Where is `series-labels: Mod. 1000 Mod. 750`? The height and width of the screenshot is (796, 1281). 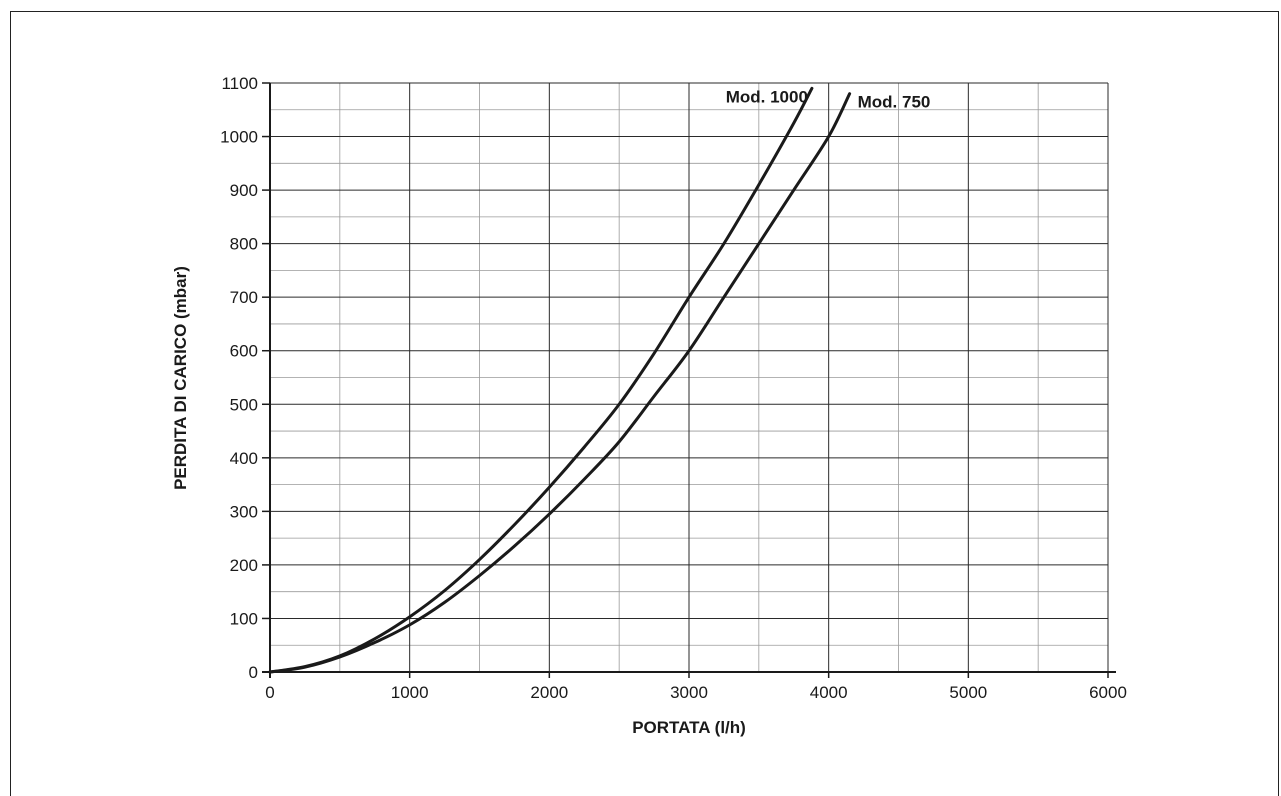
series-labels: Mod. 1000 Mod. 750 is located at coordinates (828, 99).